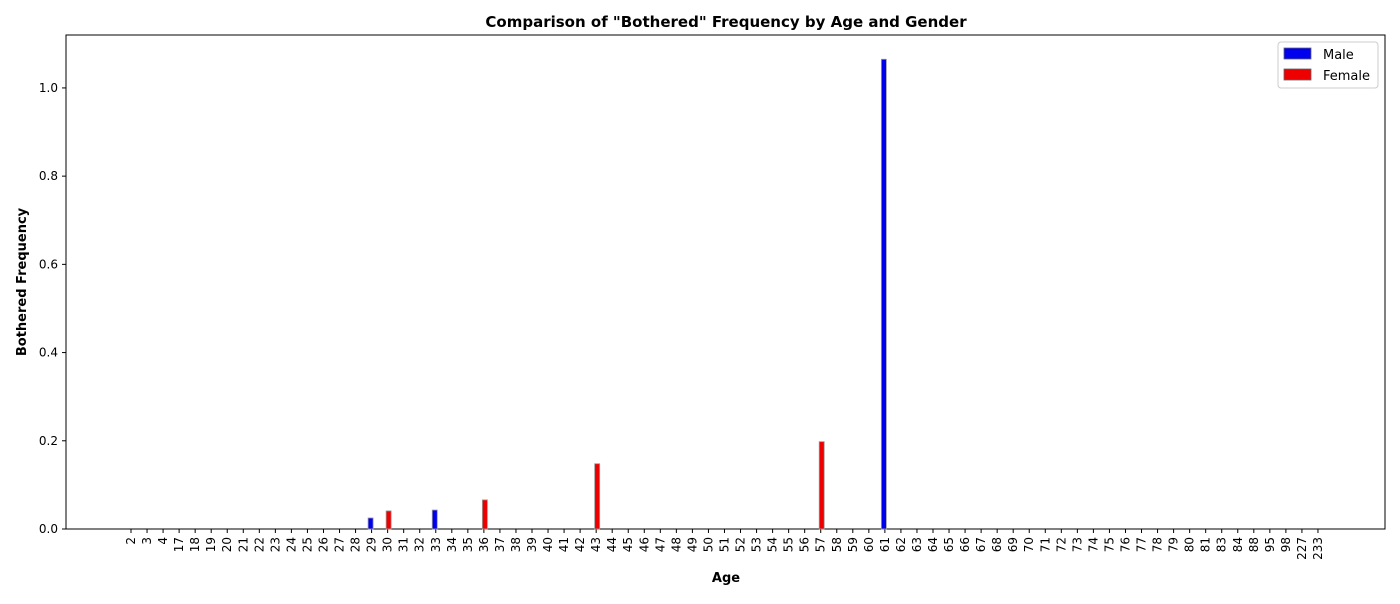 The image size is (1400, 604). I want to click on x-tick-label: 61, so click(885, 544).